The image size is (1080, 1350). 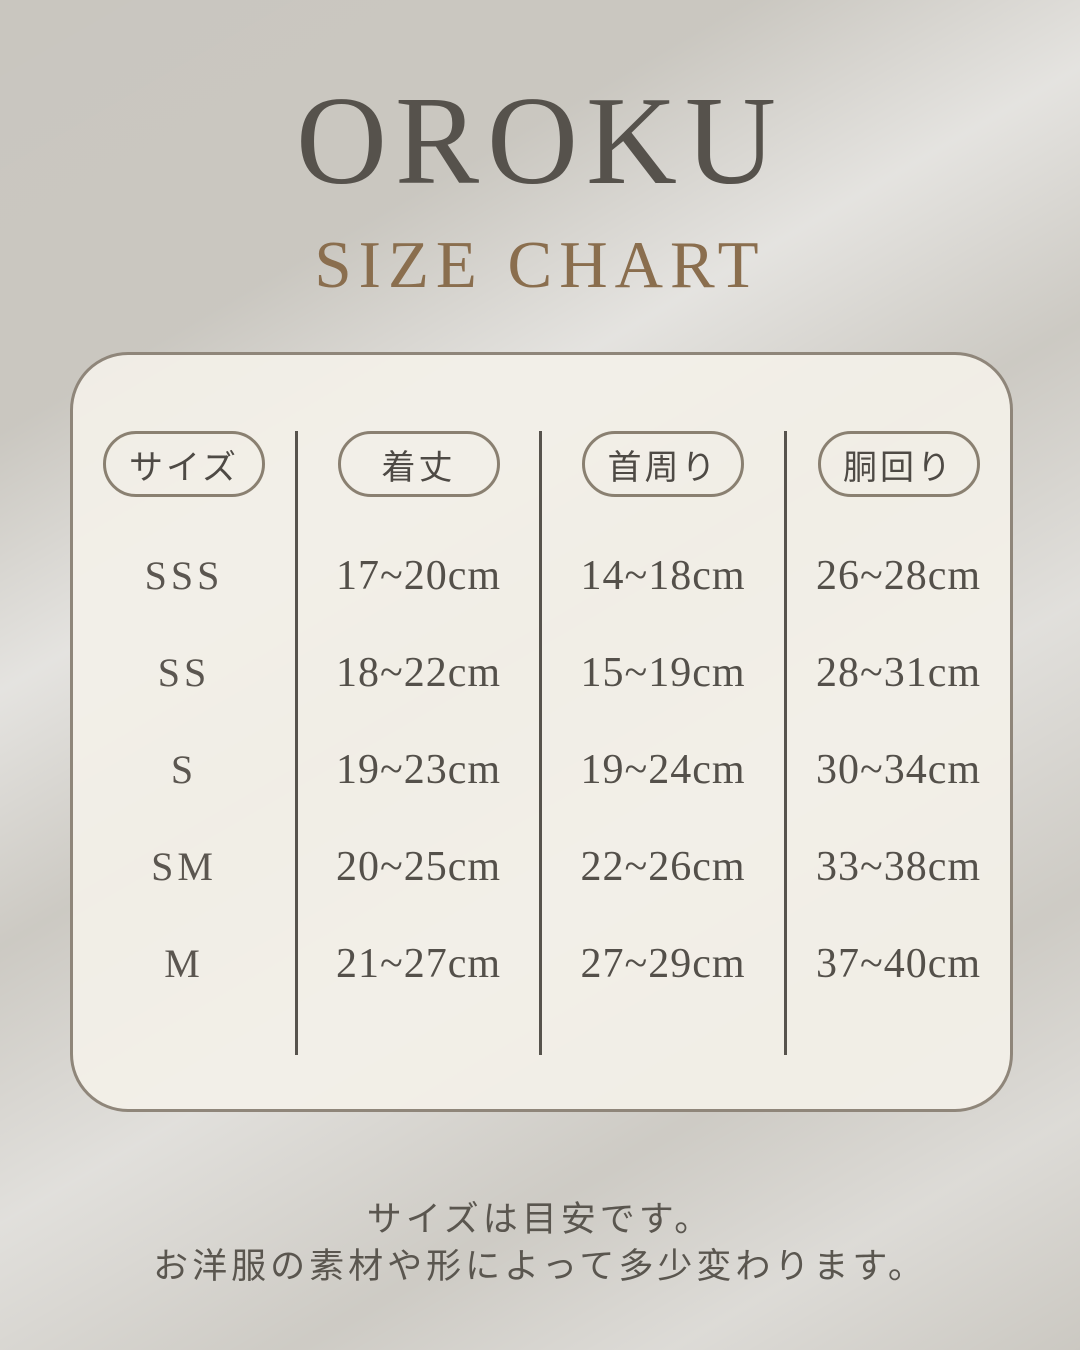 I want to click on size-cell-row4: M, so click(x=184, y=963).